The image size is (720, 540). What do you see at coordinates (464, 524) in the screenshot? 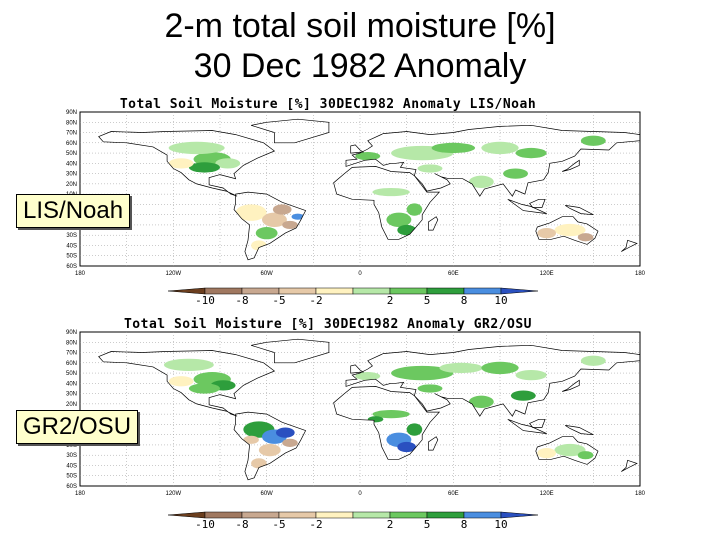
I see `legend-label: 8` at bounding box center [464, 524].